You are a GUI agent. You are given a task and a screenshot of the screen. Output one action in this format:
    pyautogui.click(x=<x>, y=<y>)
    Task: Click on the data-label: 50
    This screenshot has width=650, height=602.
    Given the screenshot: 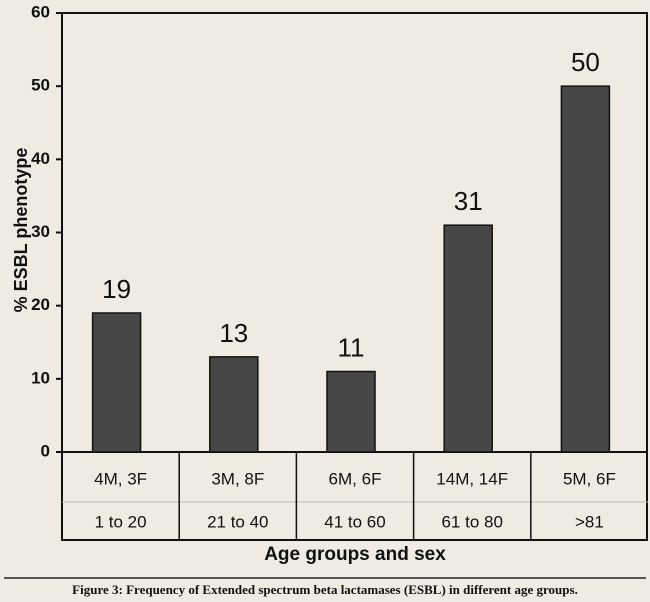 What is the action you would take?
    pyautogui.click(x=585, y=62)
    